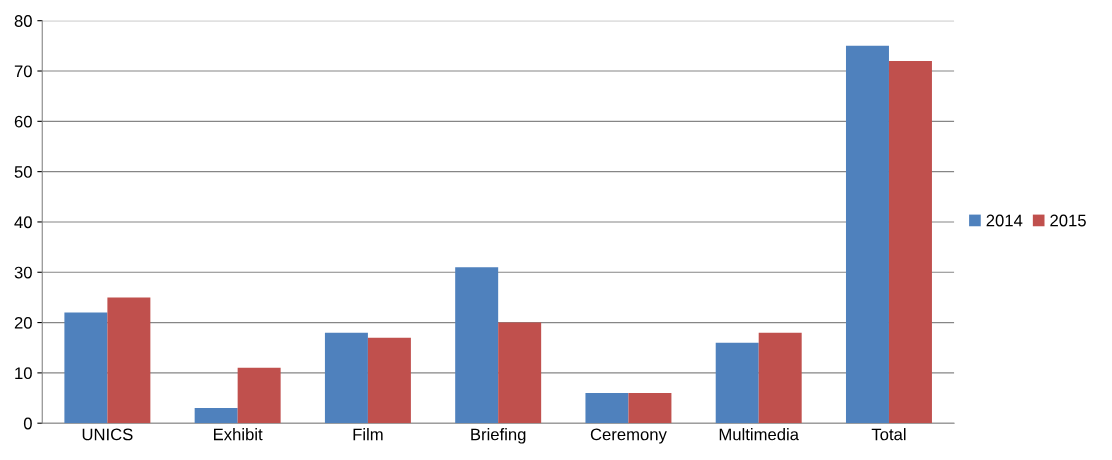  Describe the element at coordinates (1068, 220) in the screenshot. I see `legend-label: 2015` at that location.